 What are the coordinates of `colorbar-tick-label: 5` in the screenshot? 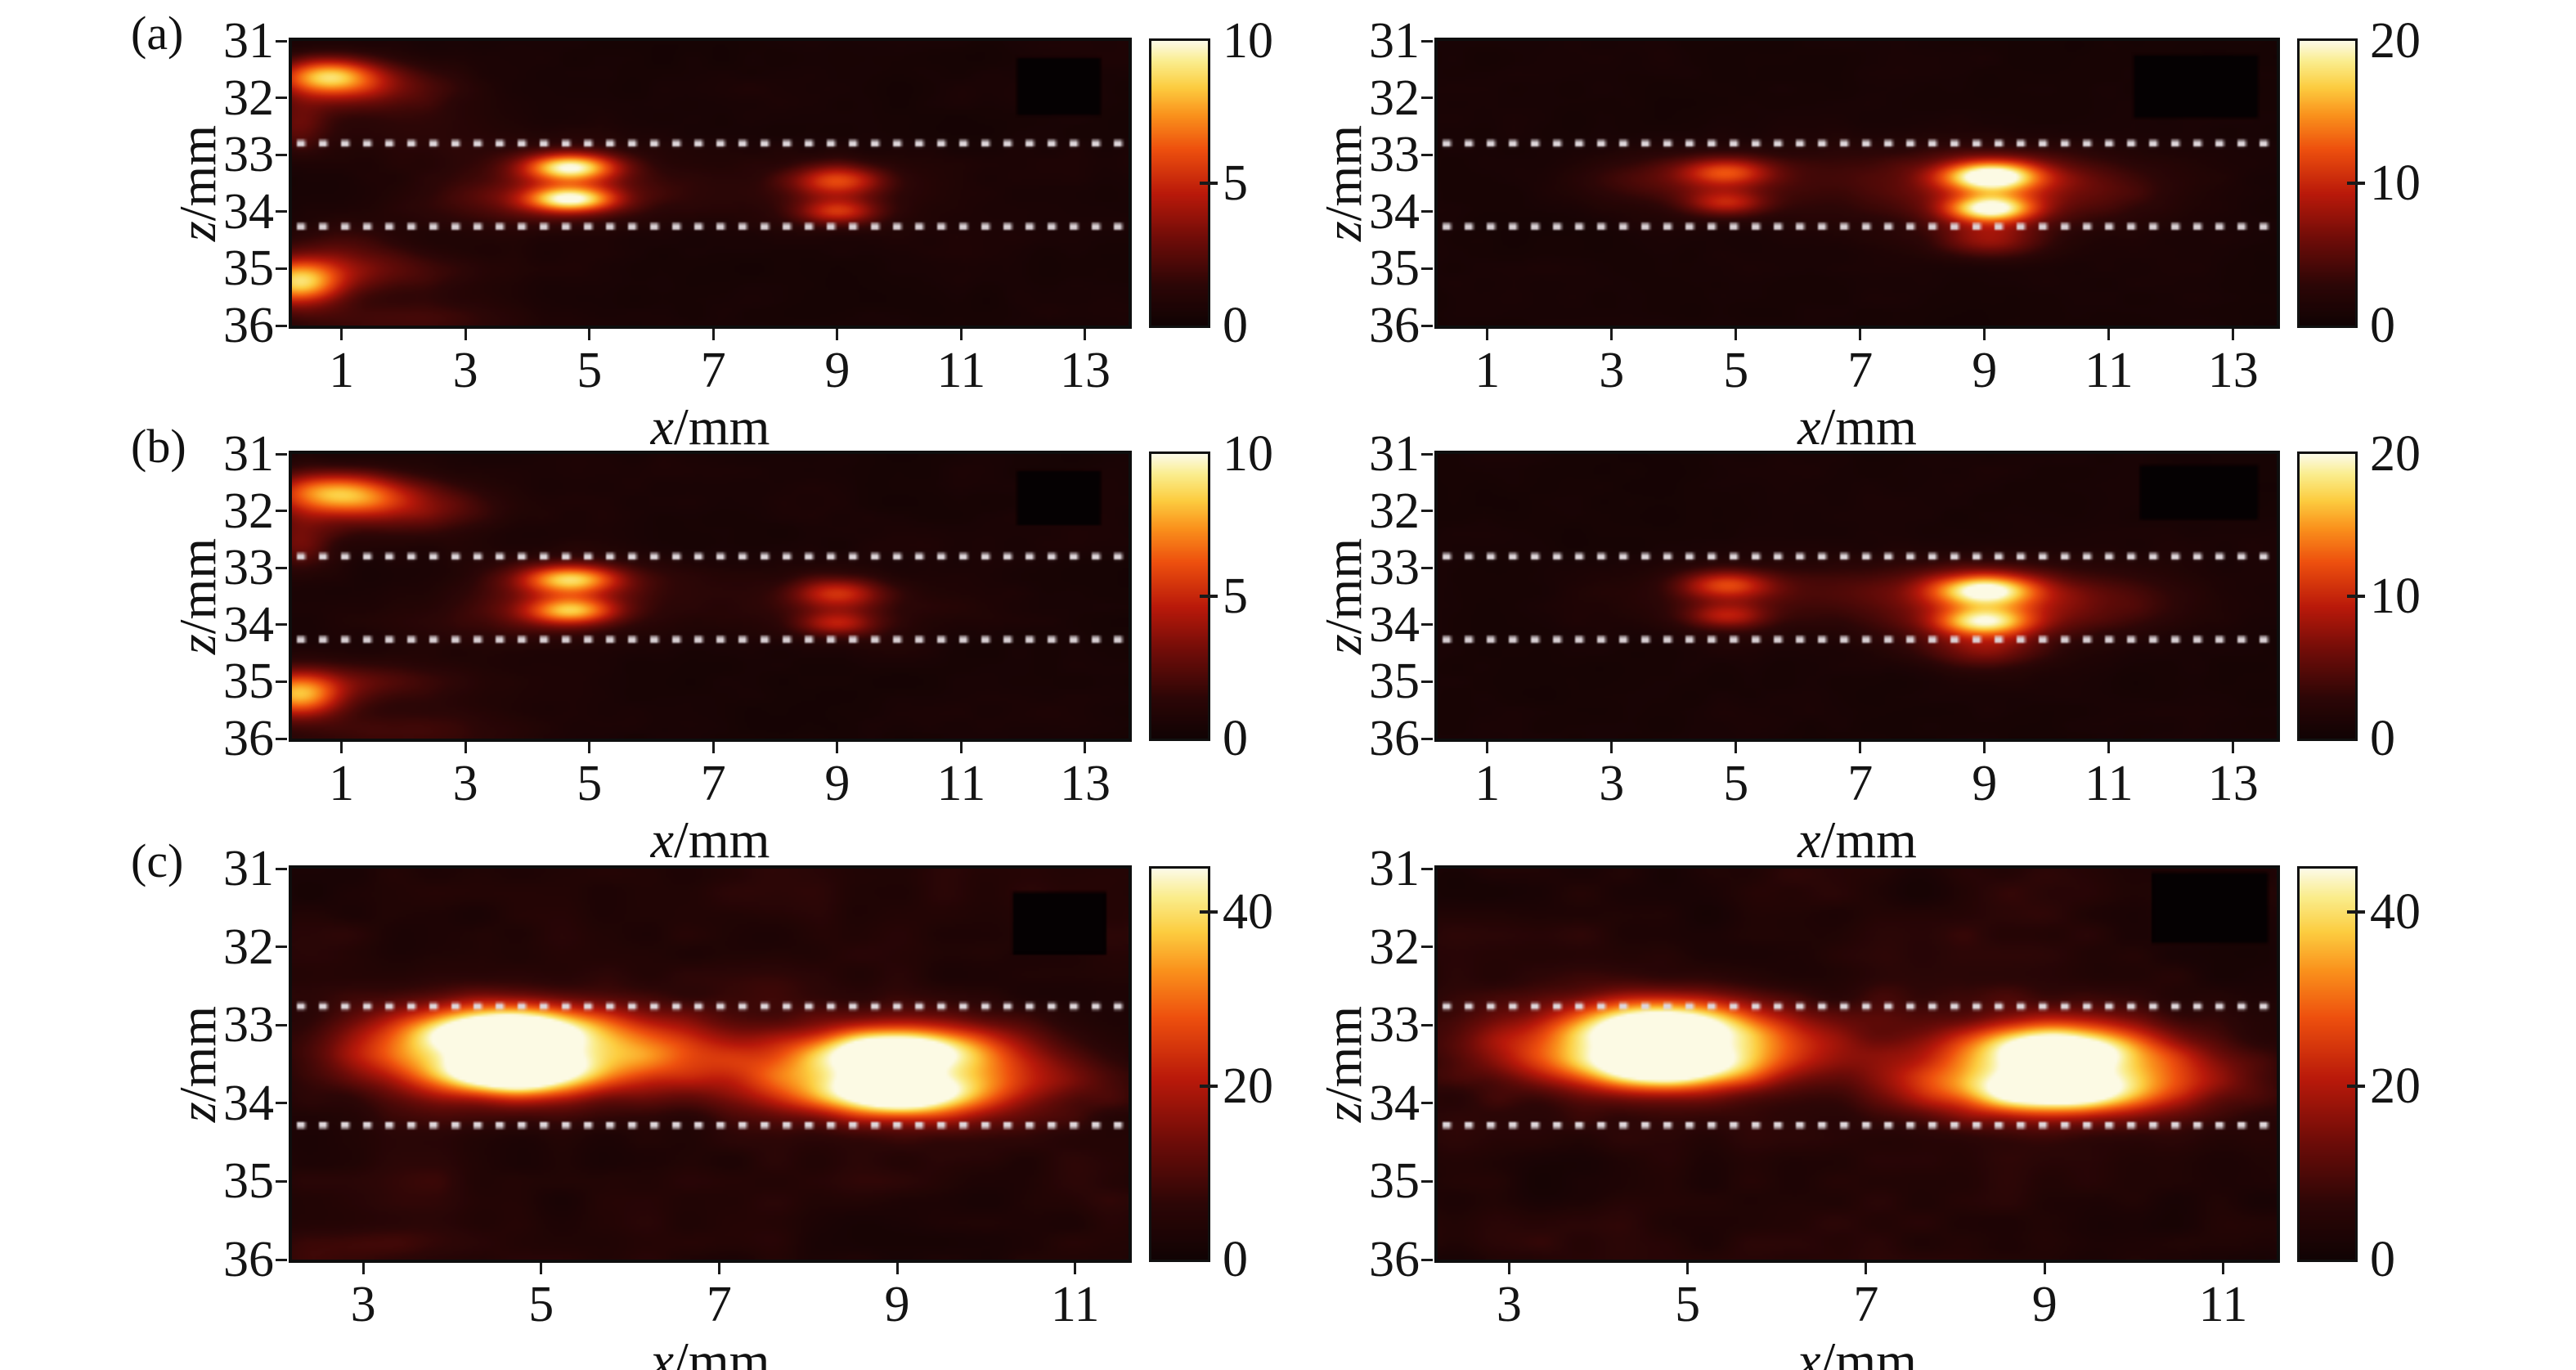 It's located at (1235, 183).